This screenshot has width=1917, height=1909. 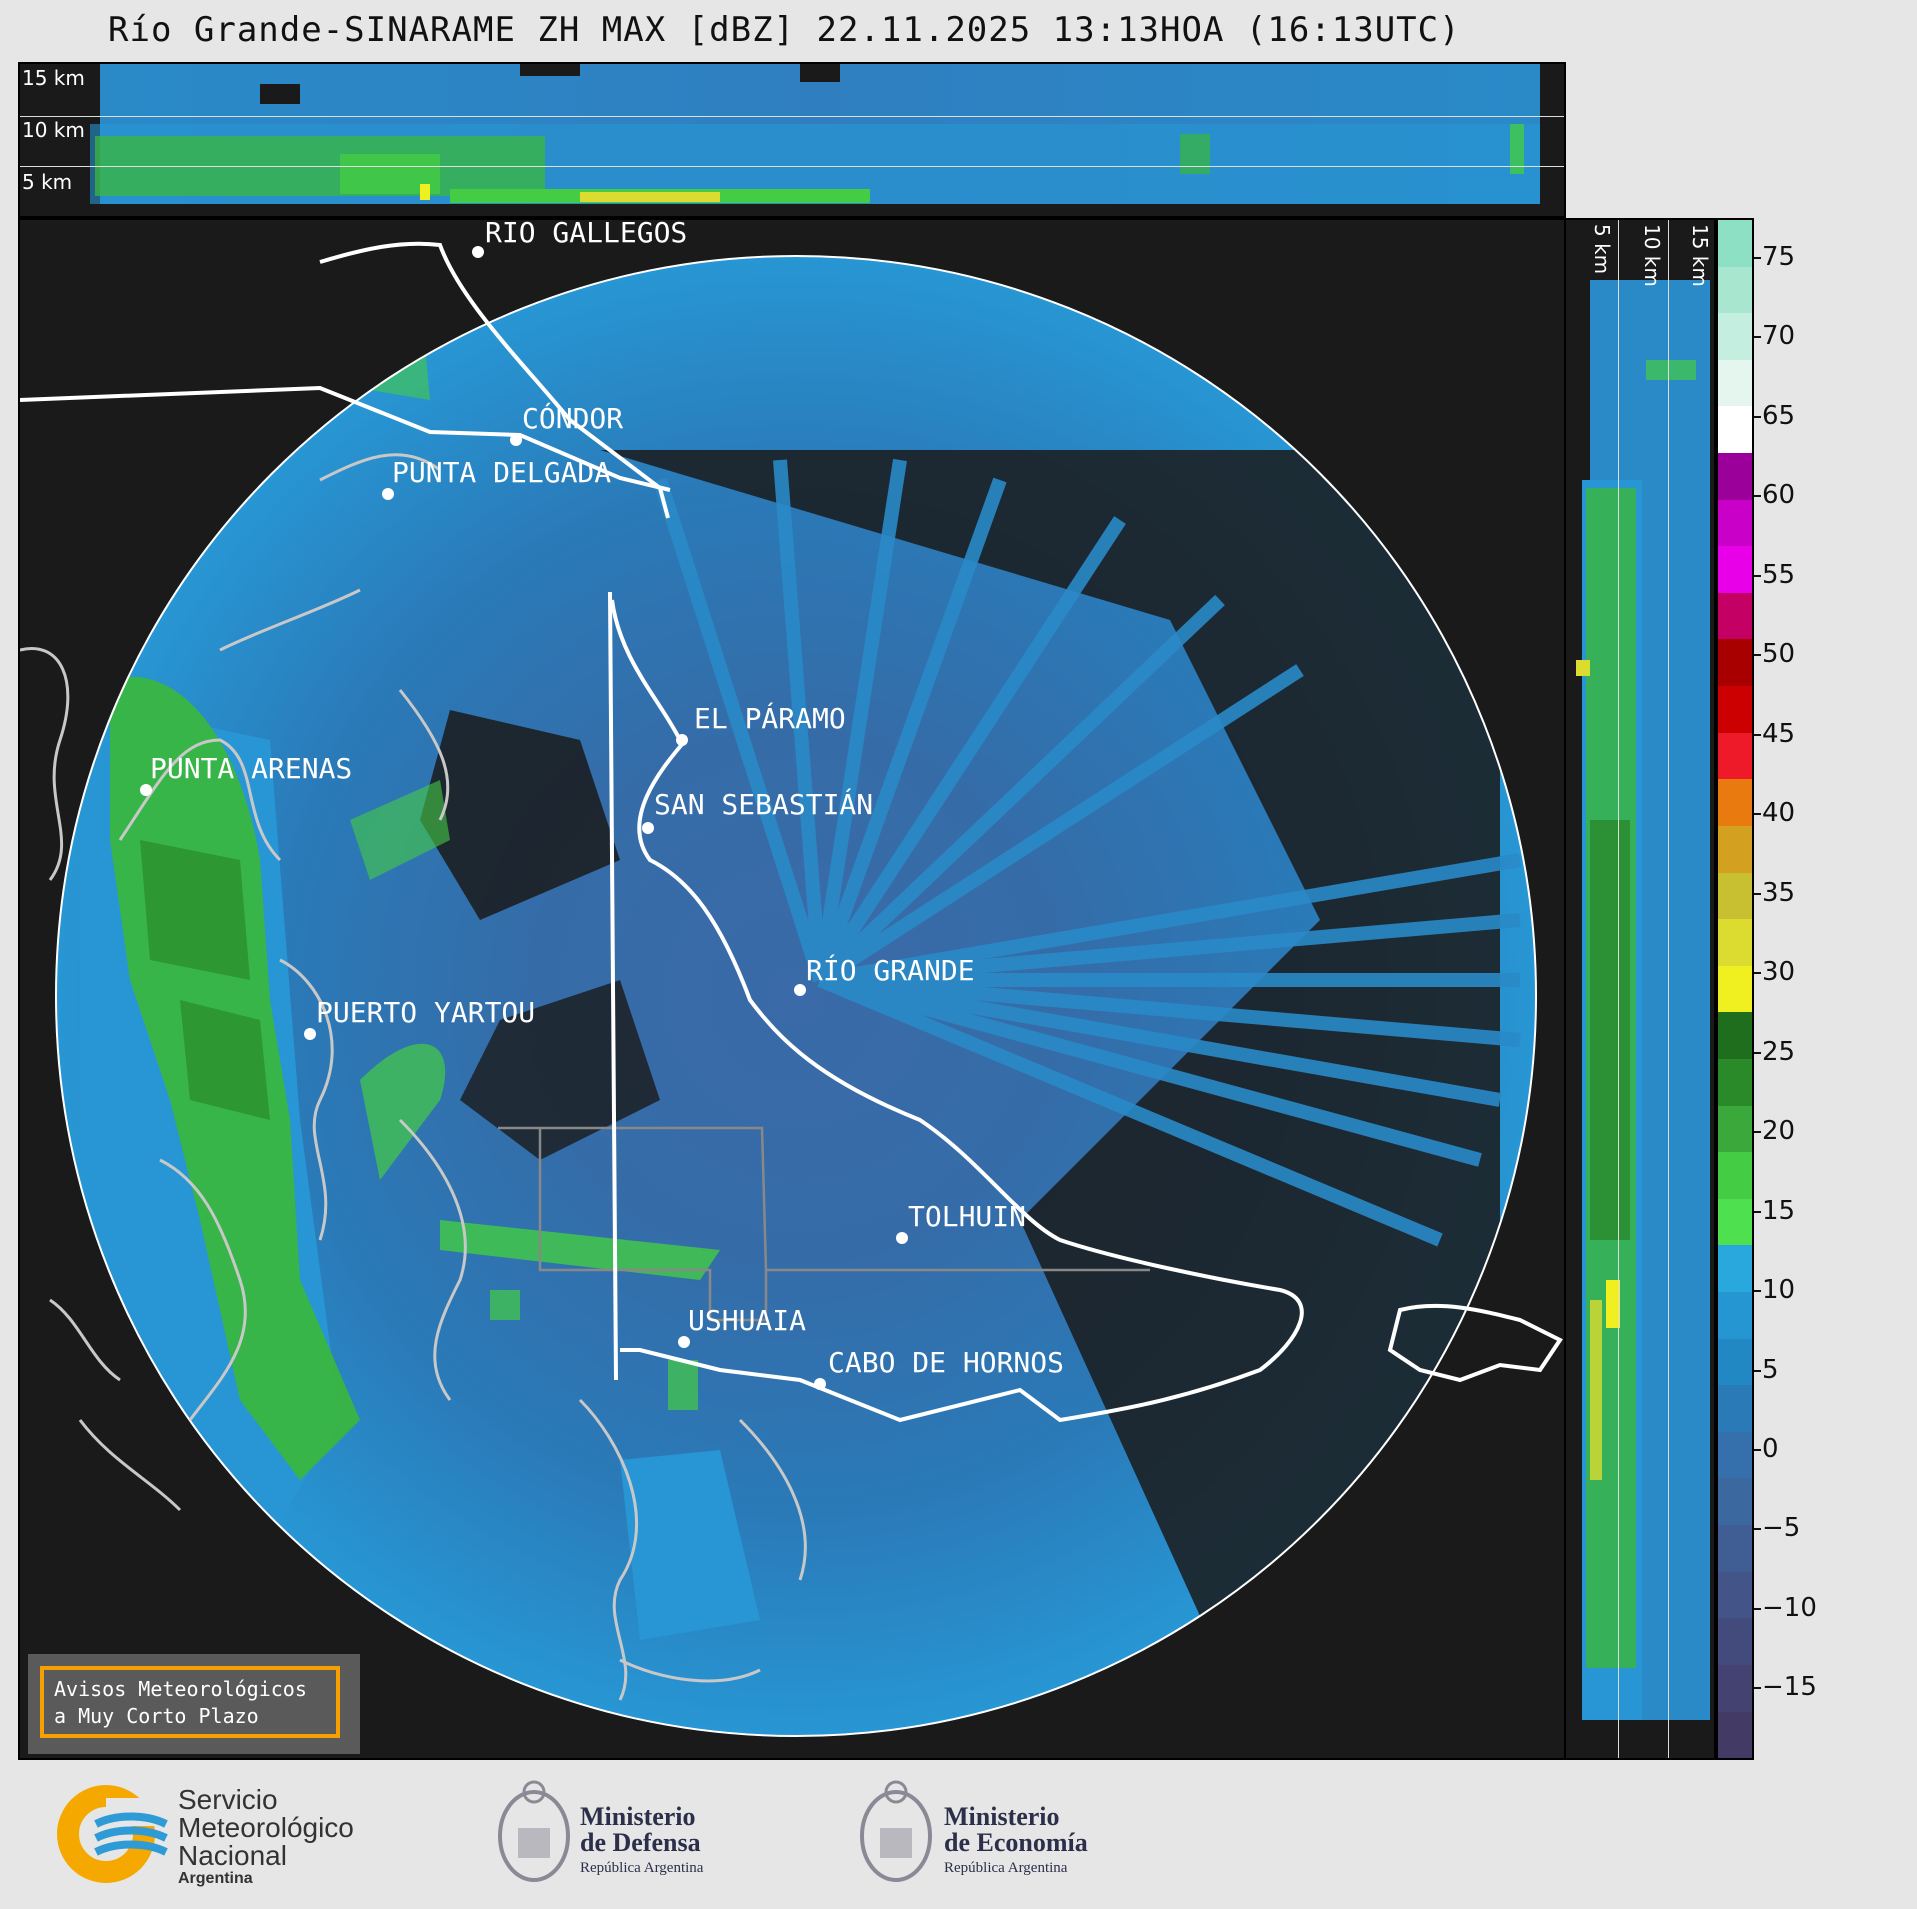 I want to click on colorbar, so click(x=1735, y=989).